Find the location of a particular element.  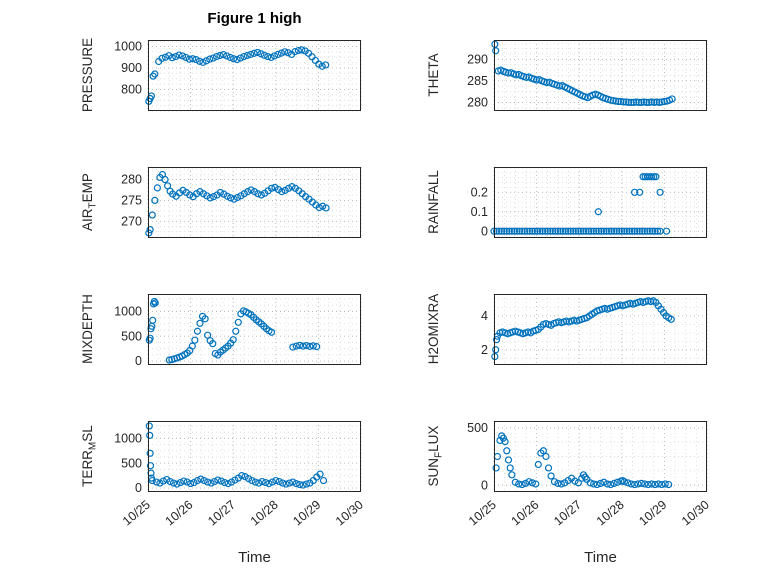

x-tick-label: 10/26 is located at coordinates (525, 513).